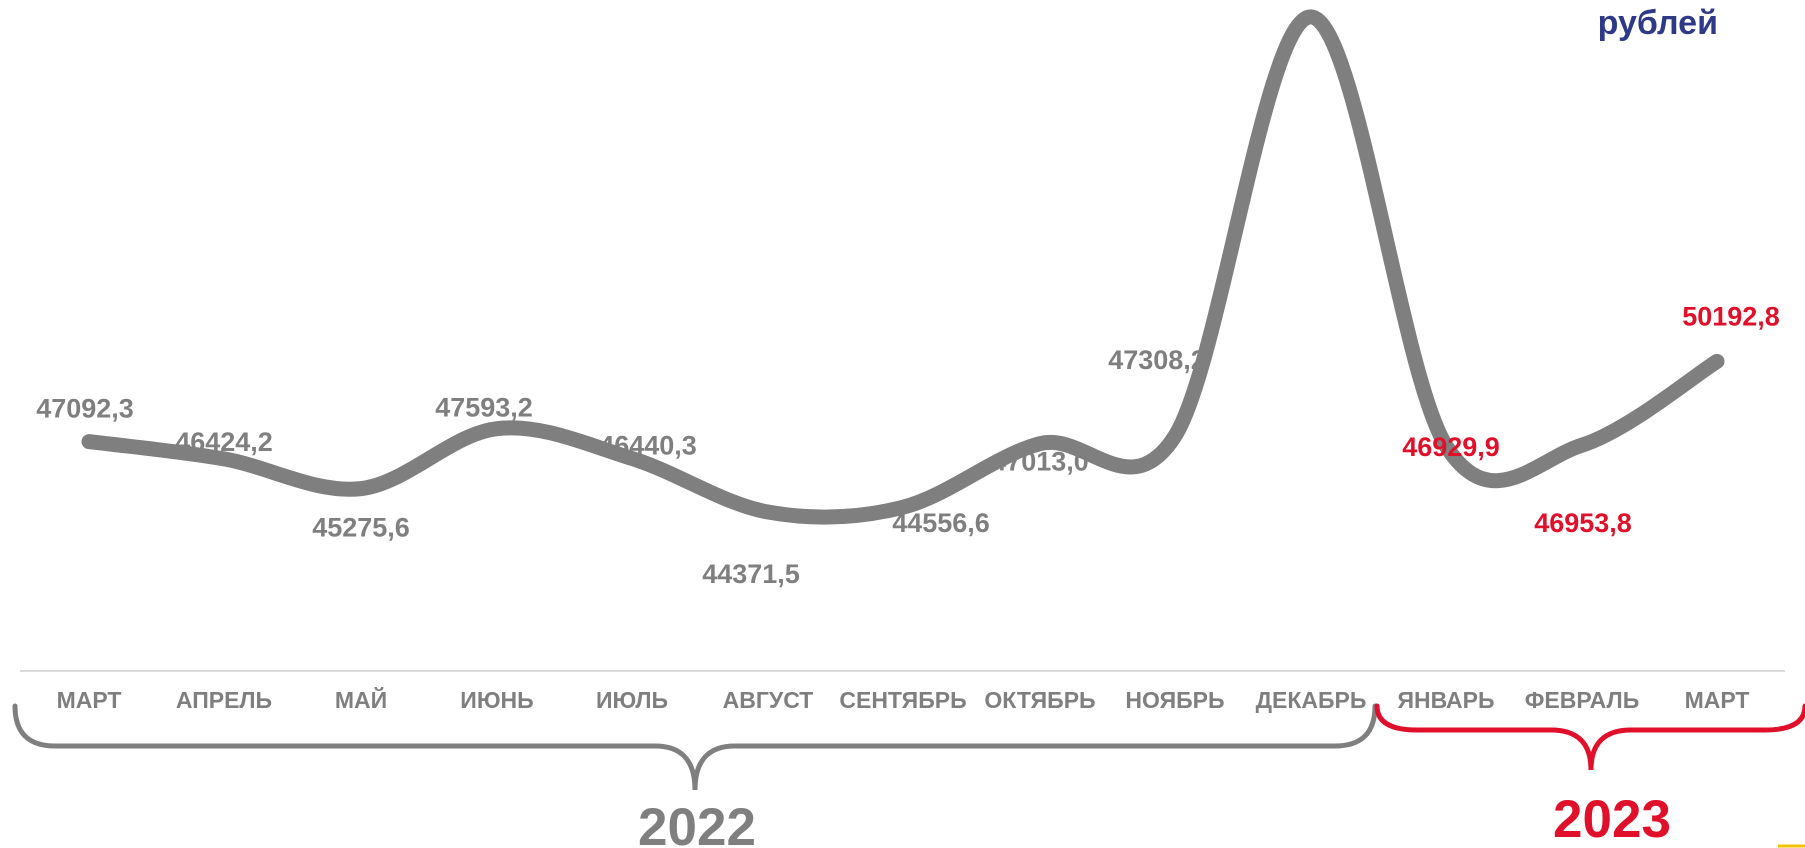  What do you see at coordinates (1174, 700) in the screenshot?
I see `month-label-9: НОЯБРЬ` at bounding box center [1174, 700].